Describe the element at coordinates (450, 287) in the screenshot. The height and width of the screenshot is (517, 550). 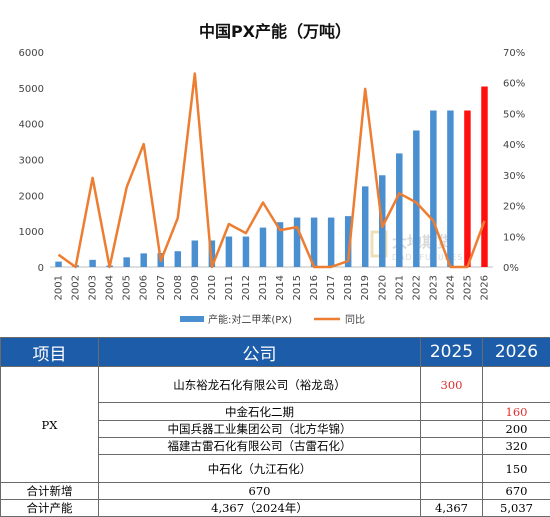
I see `x-tick: 2024` at that location.